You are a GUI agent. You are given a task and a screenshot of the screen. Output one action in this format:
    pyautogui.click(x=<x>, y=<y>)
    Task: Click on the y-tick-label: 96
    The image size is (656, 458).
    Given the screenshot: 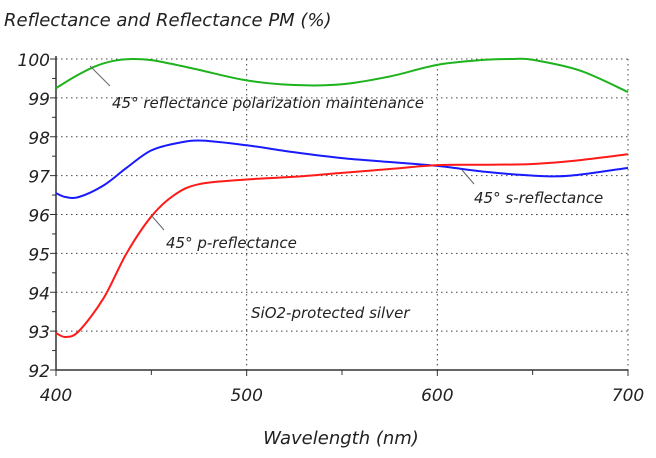 What is the action you would take?
    pyautogui.click(x=39, y=217)
    